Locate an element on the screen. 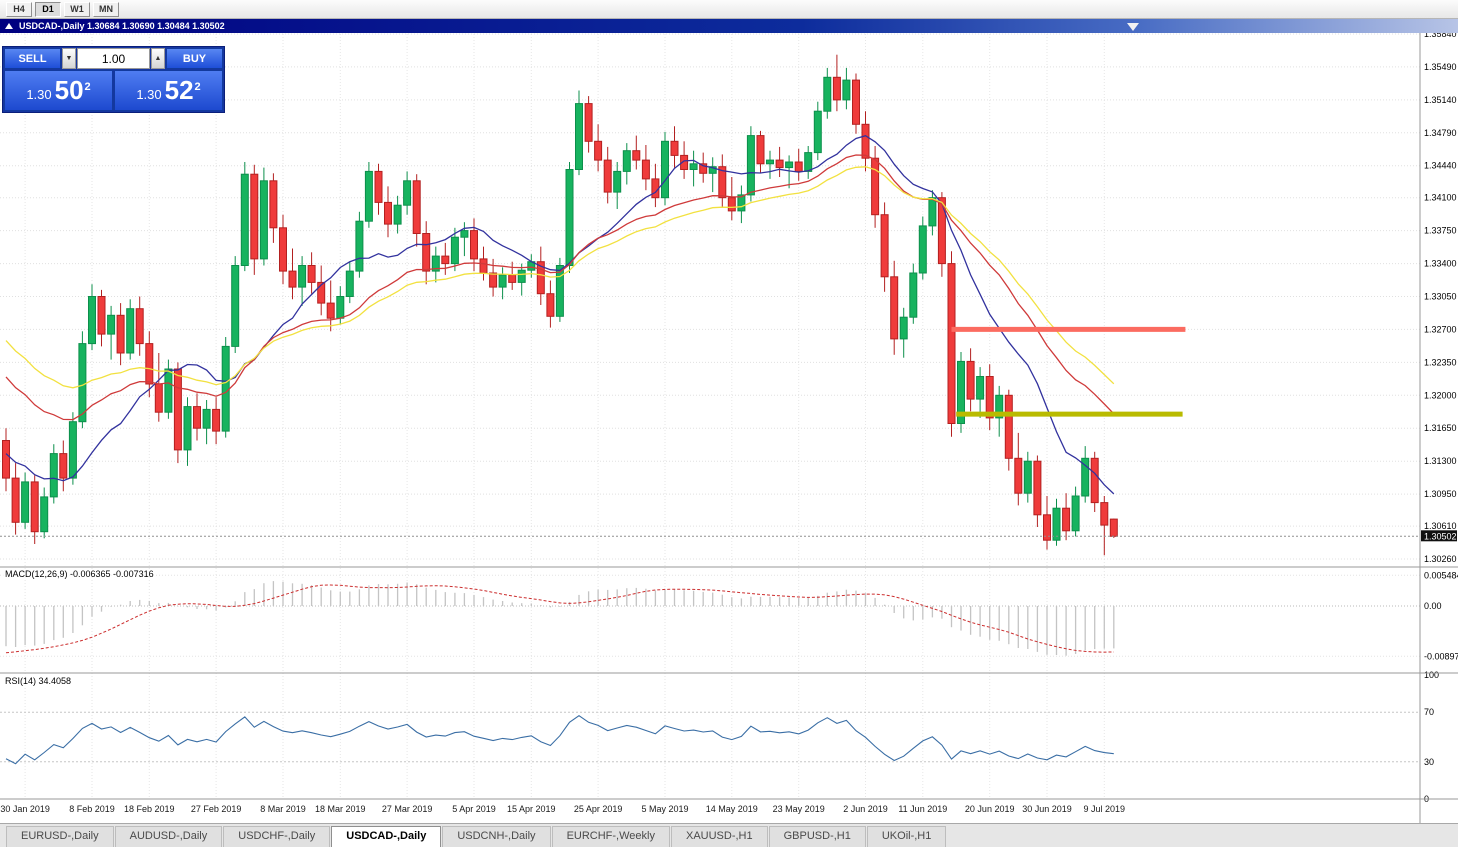  price-axis-label: 1.33400 is located at coordinates (1440, 264).